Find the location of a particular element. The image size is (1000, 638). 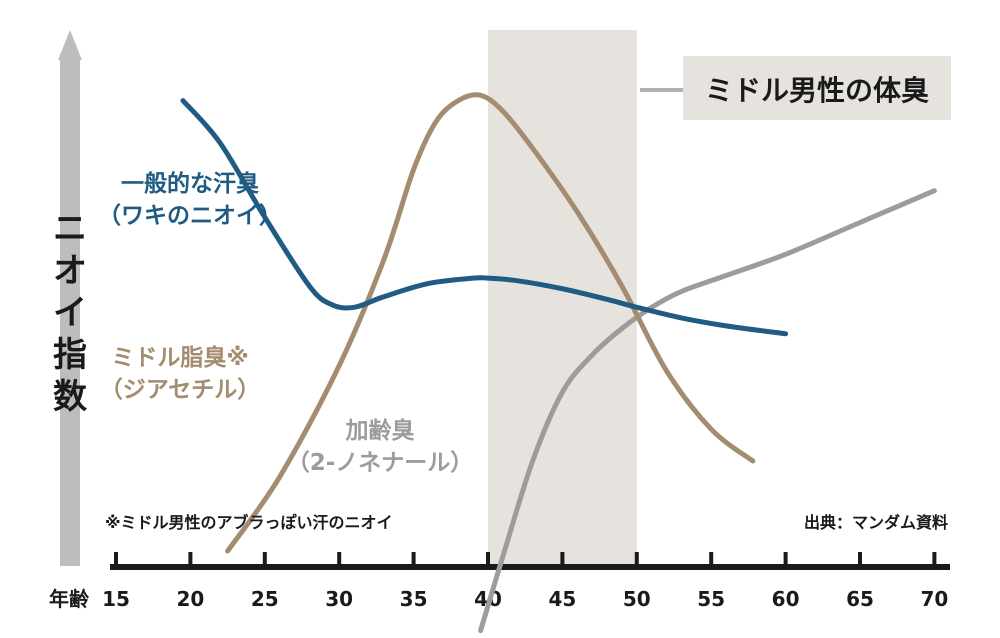

x-tick-label: 20 is located at coordinates (190, 599).